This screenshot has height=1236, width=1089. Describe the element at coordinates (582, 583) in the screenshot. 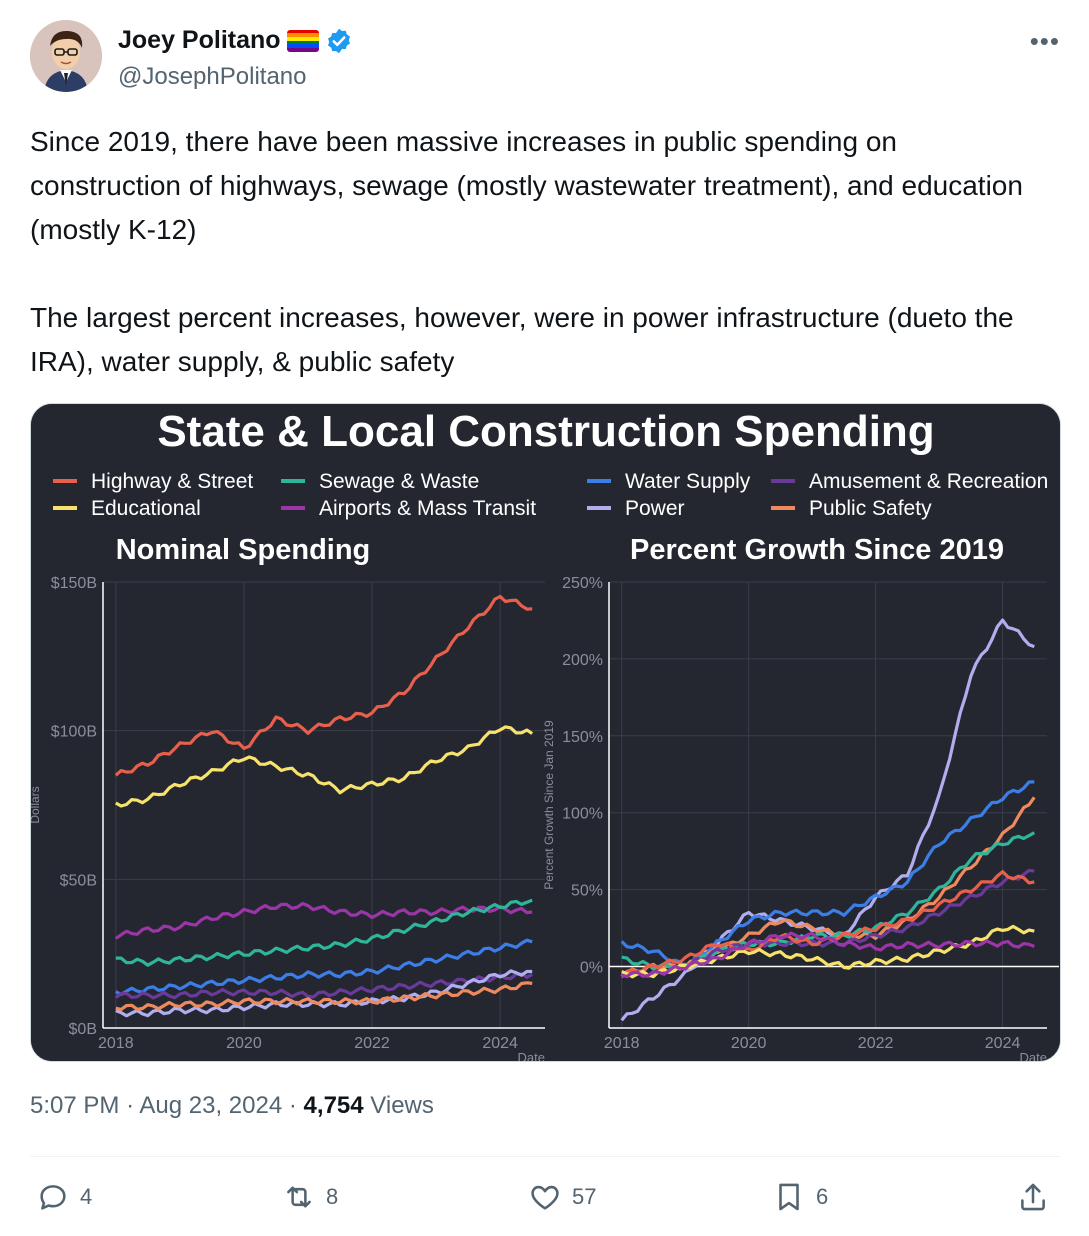

I see `y-tick-label: 250%` at that location.